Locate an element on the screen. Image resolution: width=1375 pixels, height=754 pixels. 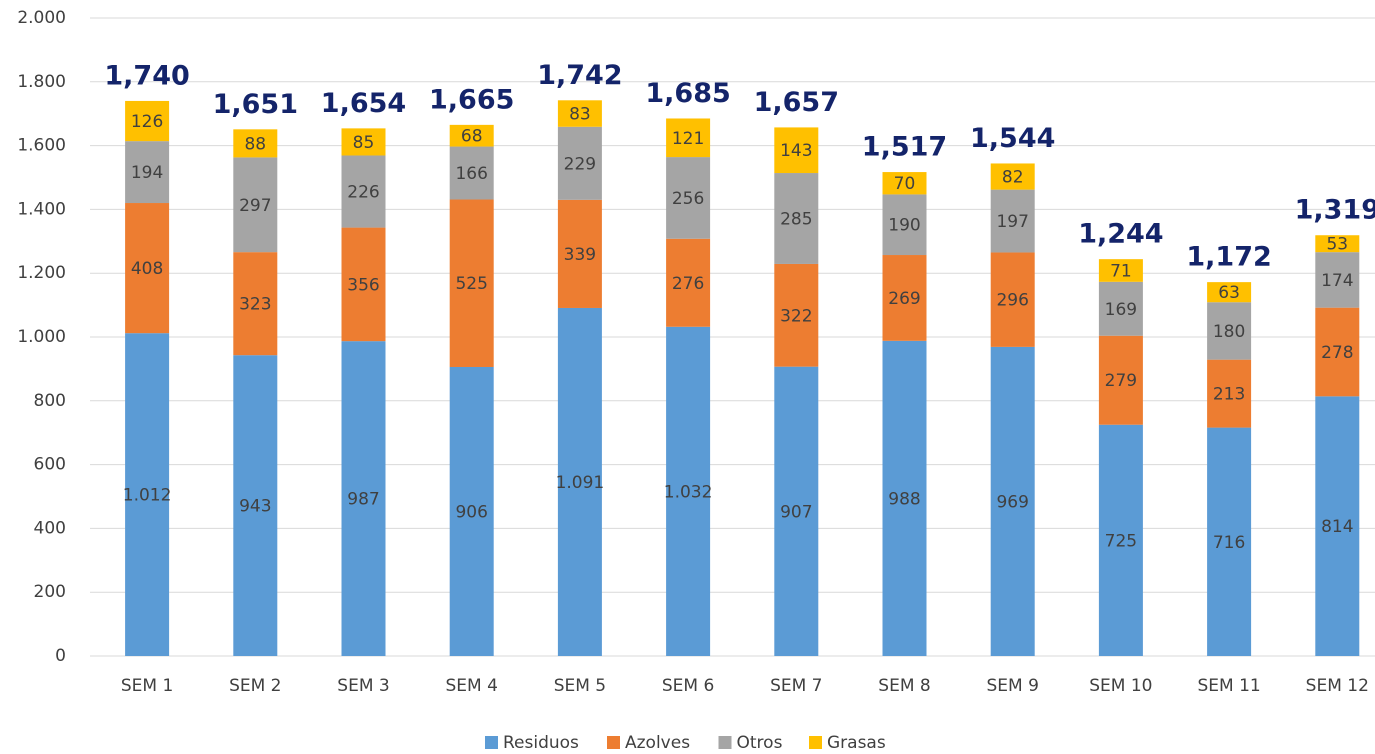
data-label: 323 is located at coordinates (255, 305).